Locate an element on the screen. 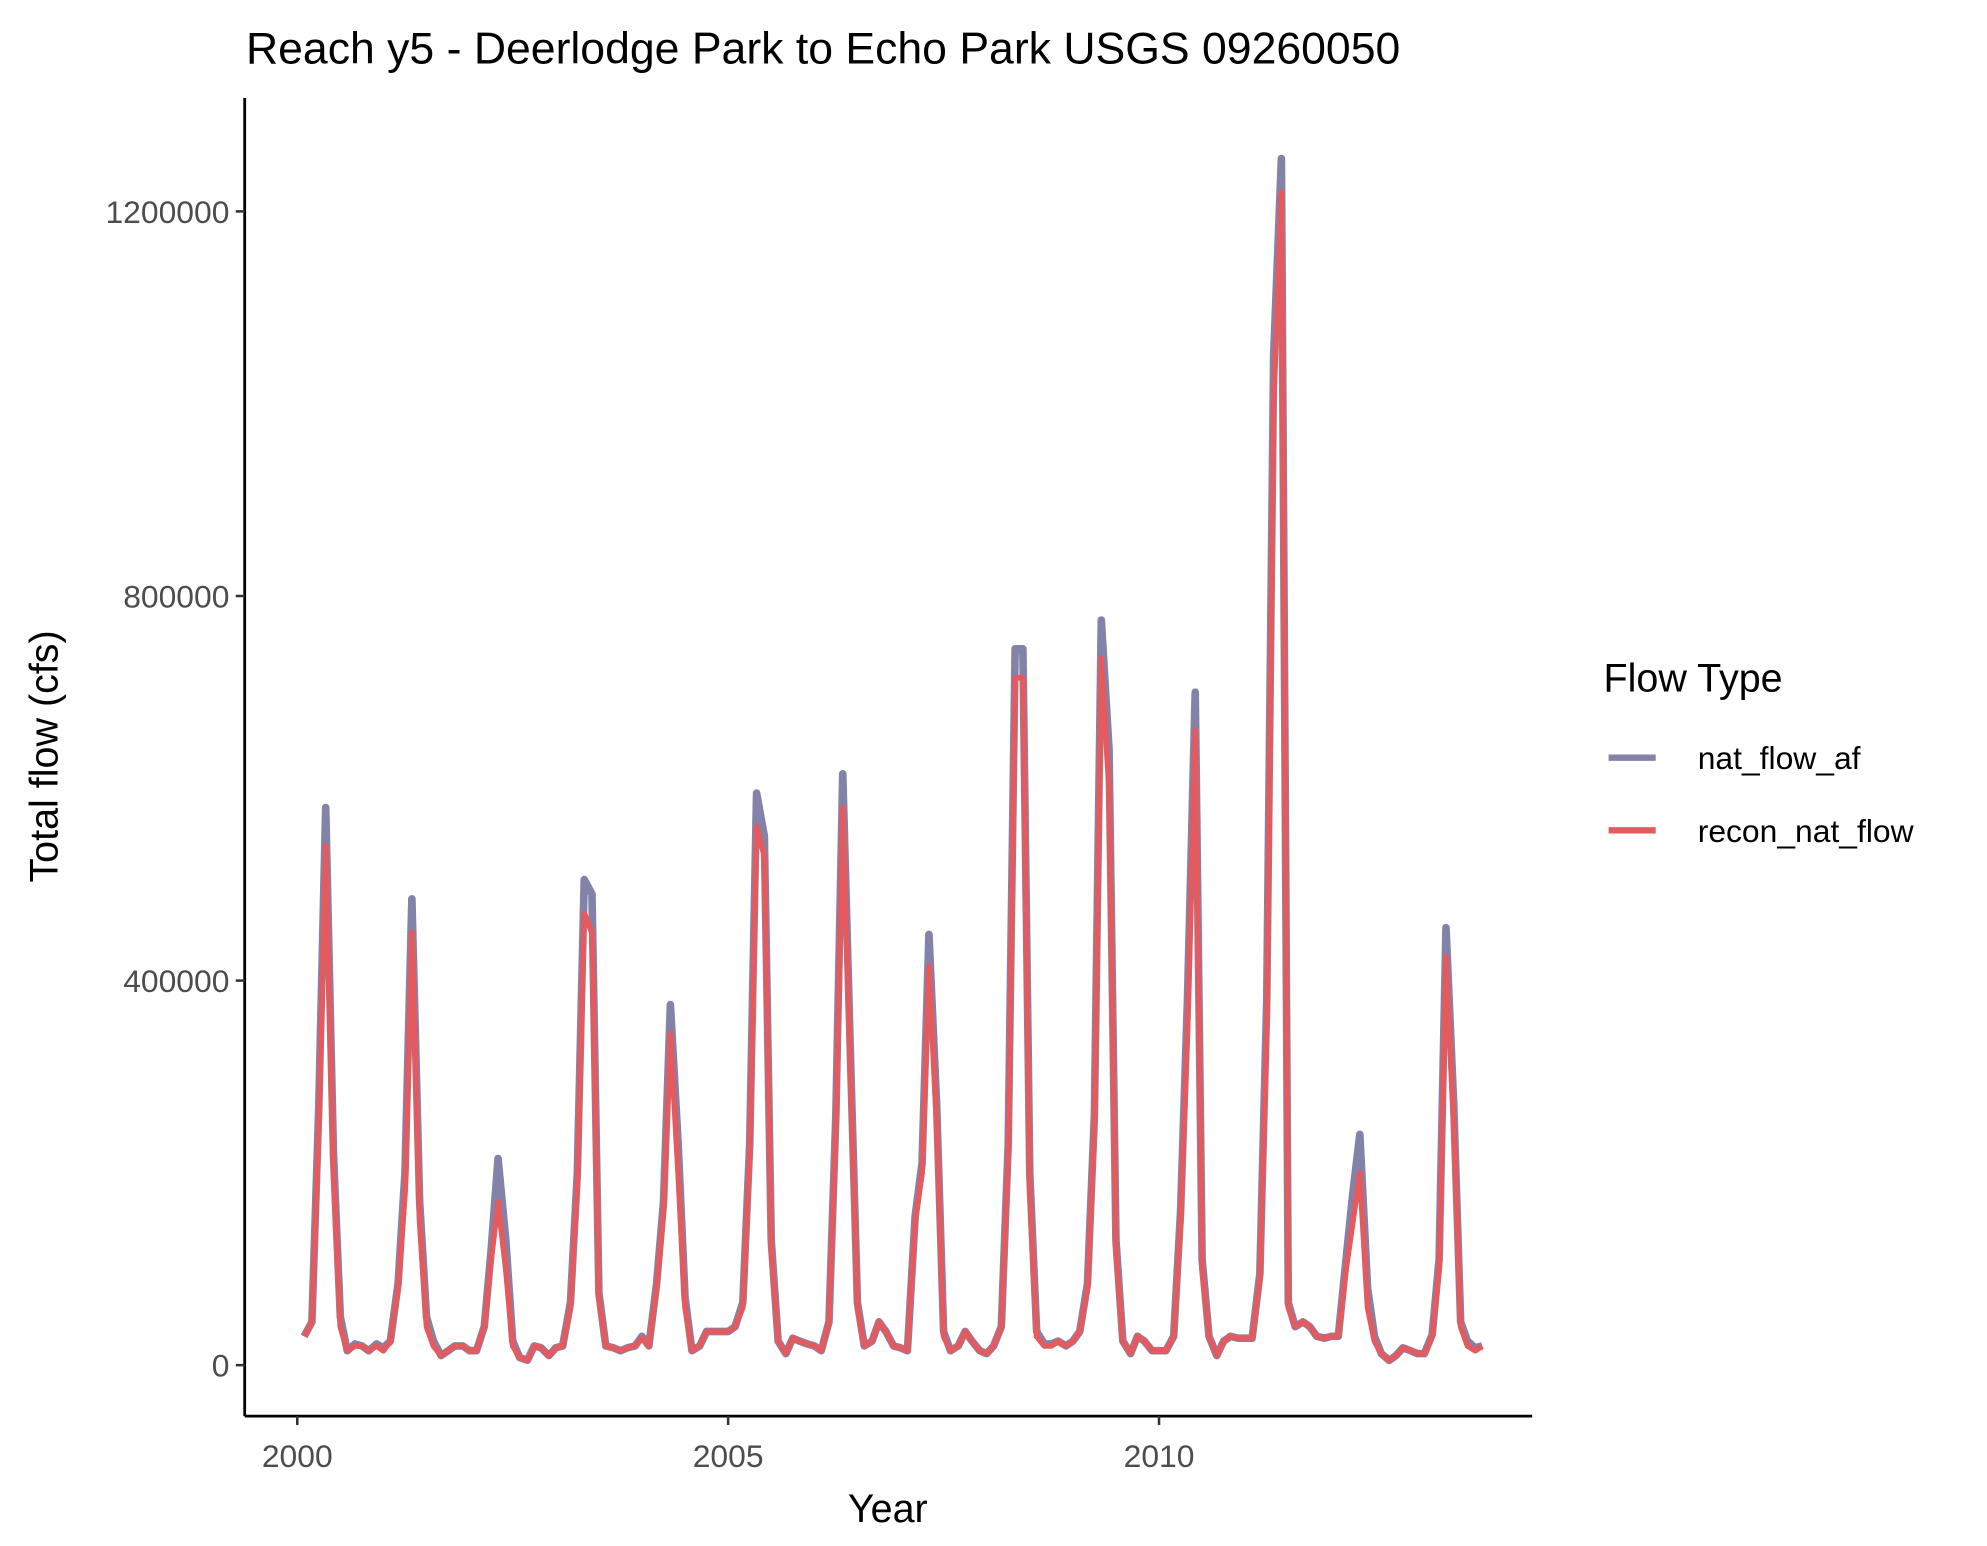 The height and width of the screenshot is (1546, 1987). legend-label: nat_flow_af is located at coordinates (1779, 758).